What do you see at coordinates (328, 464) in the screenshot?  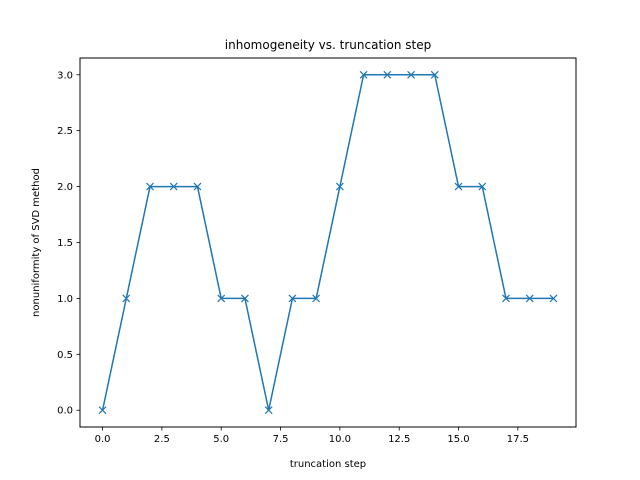 I see `x-axis-title: truncation step` at bounding box center [328, 464].